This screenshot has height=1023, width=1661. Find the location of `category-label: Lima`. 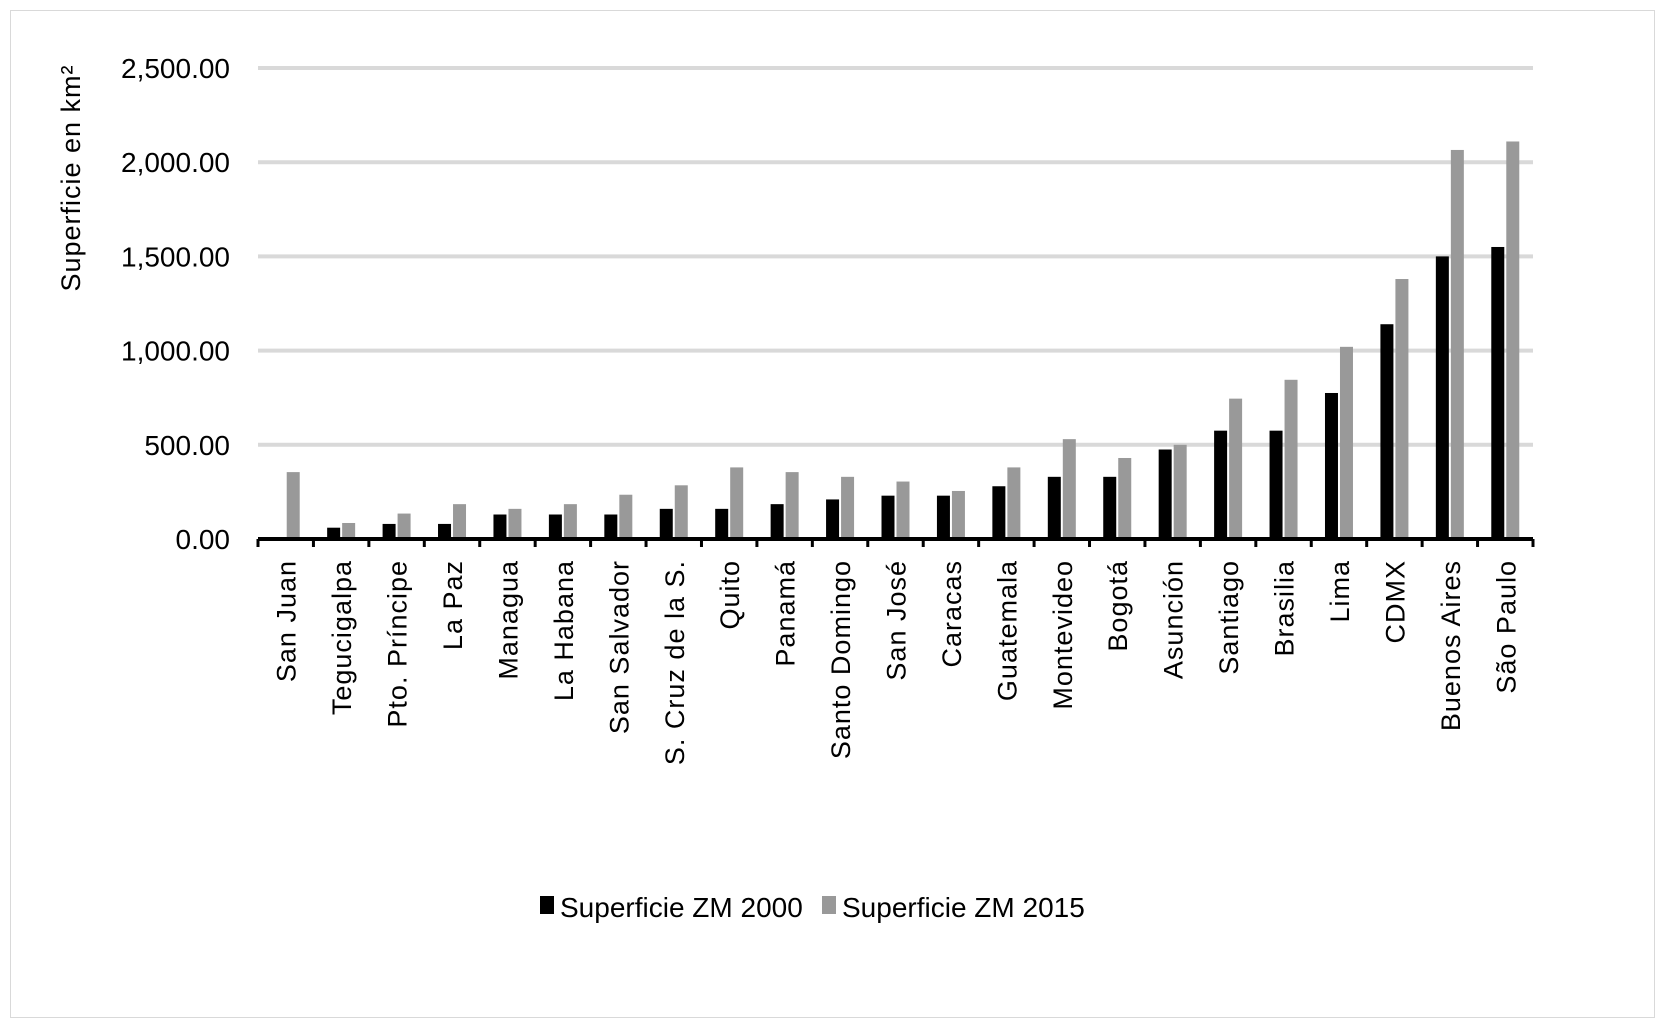

category-label: Lima is located at coordinates (1340, 591).